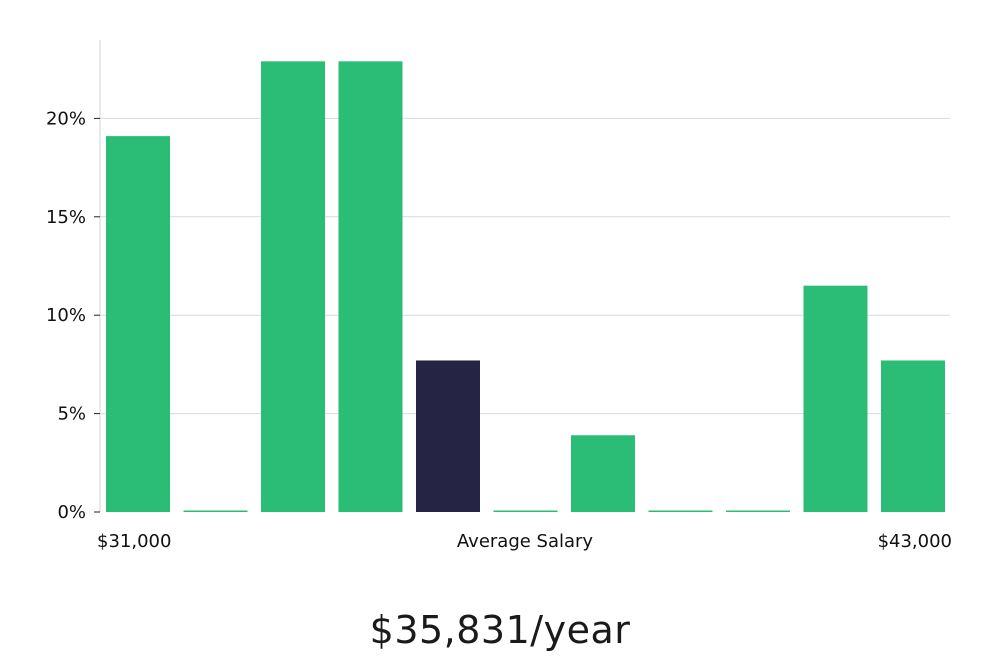 This screenshot has width=1000, height=660. What do you see at coordinates (71, 414) in the screenshot?
I see `y-tick-label: 5%` at bounding box center [71, 414].